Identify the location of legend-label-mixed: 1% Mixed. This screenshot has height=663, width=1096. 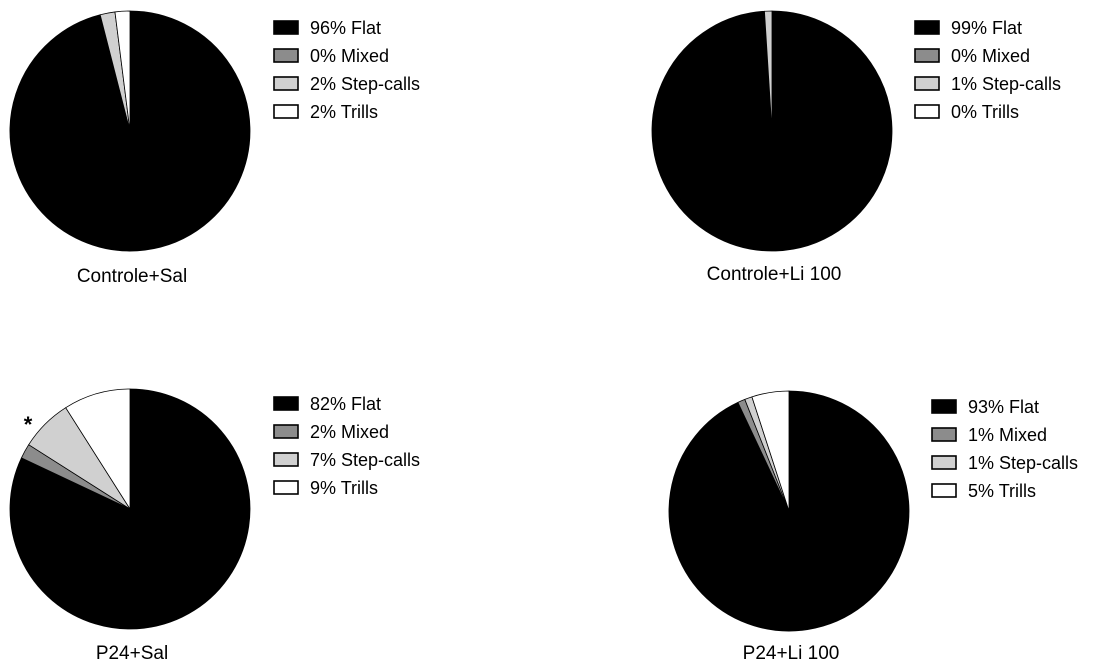
(1007, 435).